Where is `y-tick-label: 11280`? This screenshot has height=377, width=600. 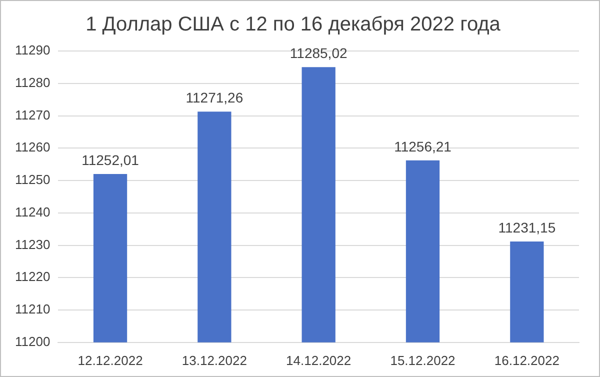 y-tick-label: 11280 is located at coordinates (32, 82).